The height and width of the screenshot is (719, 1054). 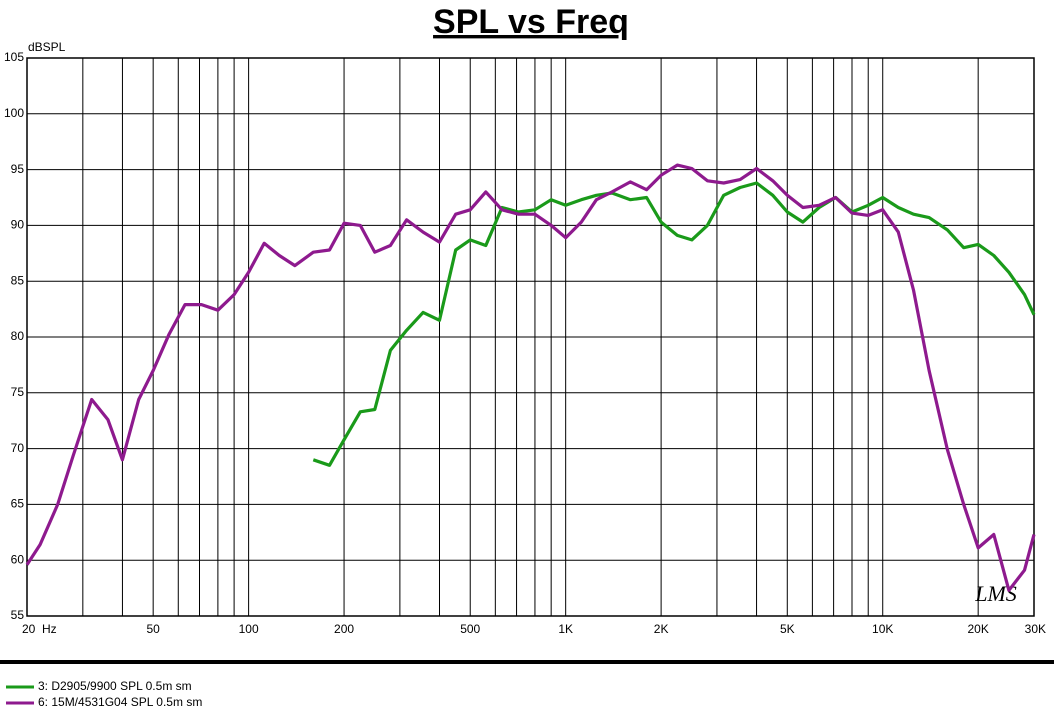 I want to click on x-tick-label: 10K, so click(x=882, y=629).